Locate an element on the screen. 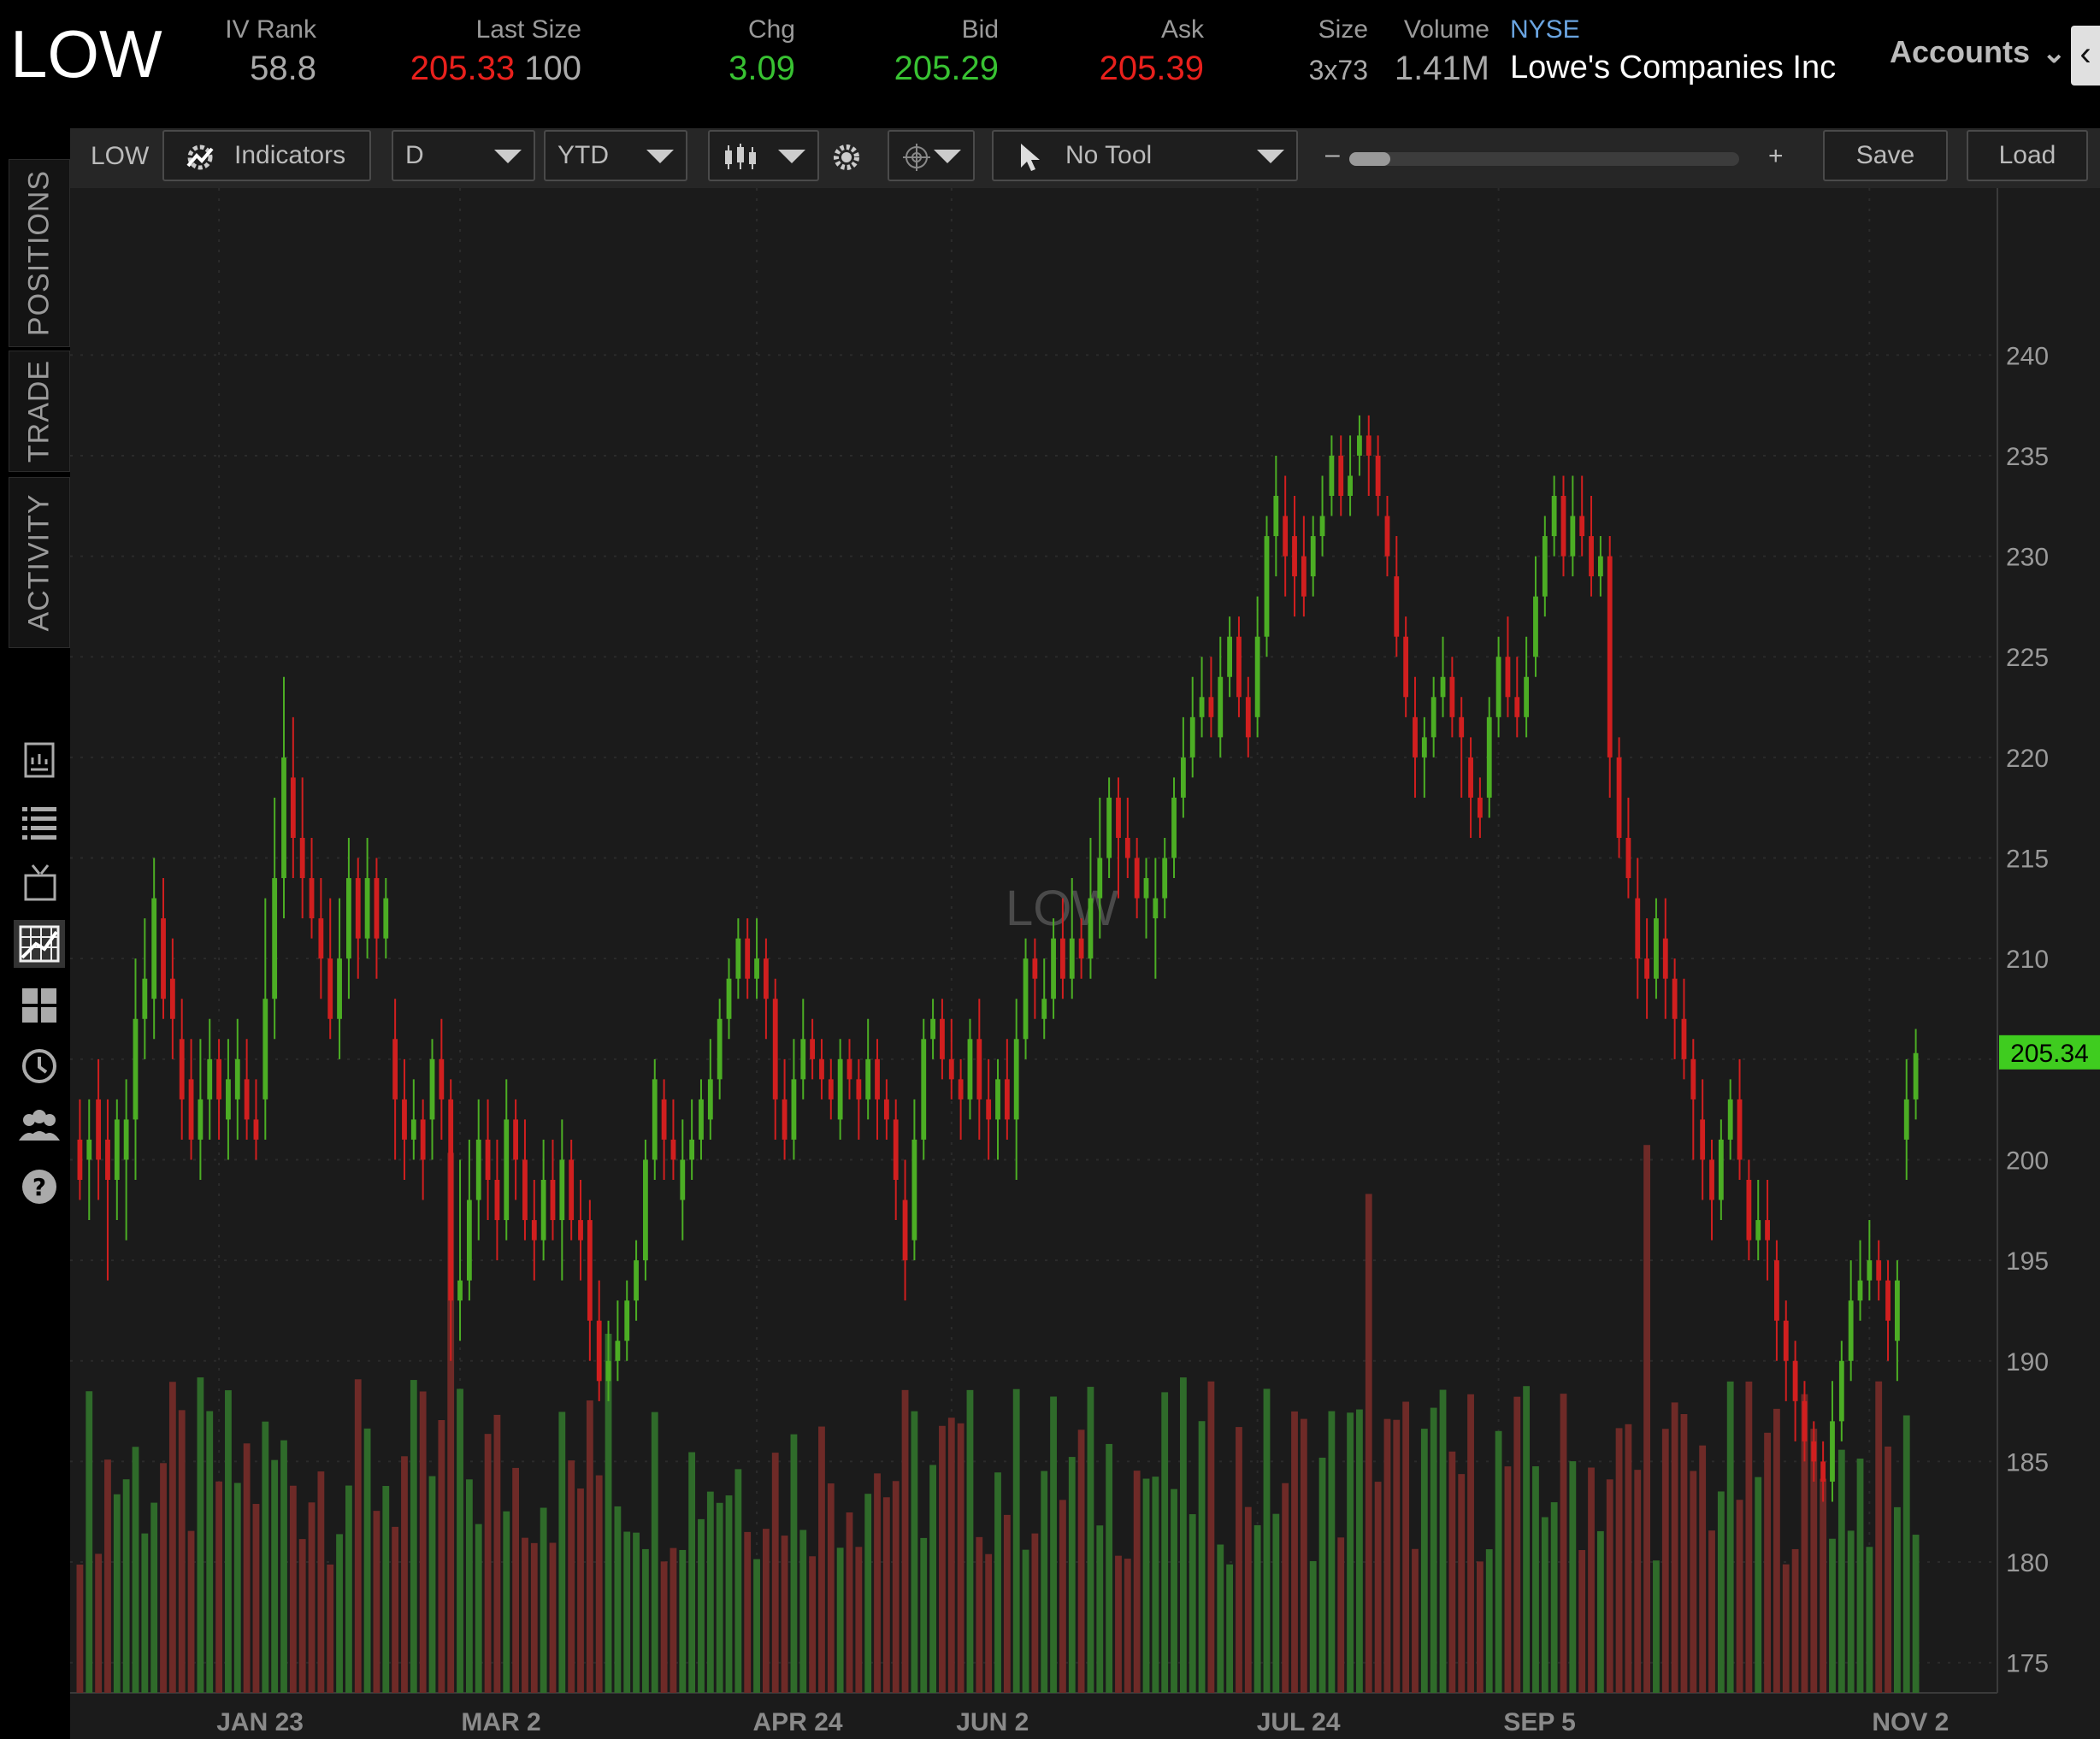 This screenshot has width=2100, height=1739. tab-activity: ACTIVITY is located at coordinates (40, 562).